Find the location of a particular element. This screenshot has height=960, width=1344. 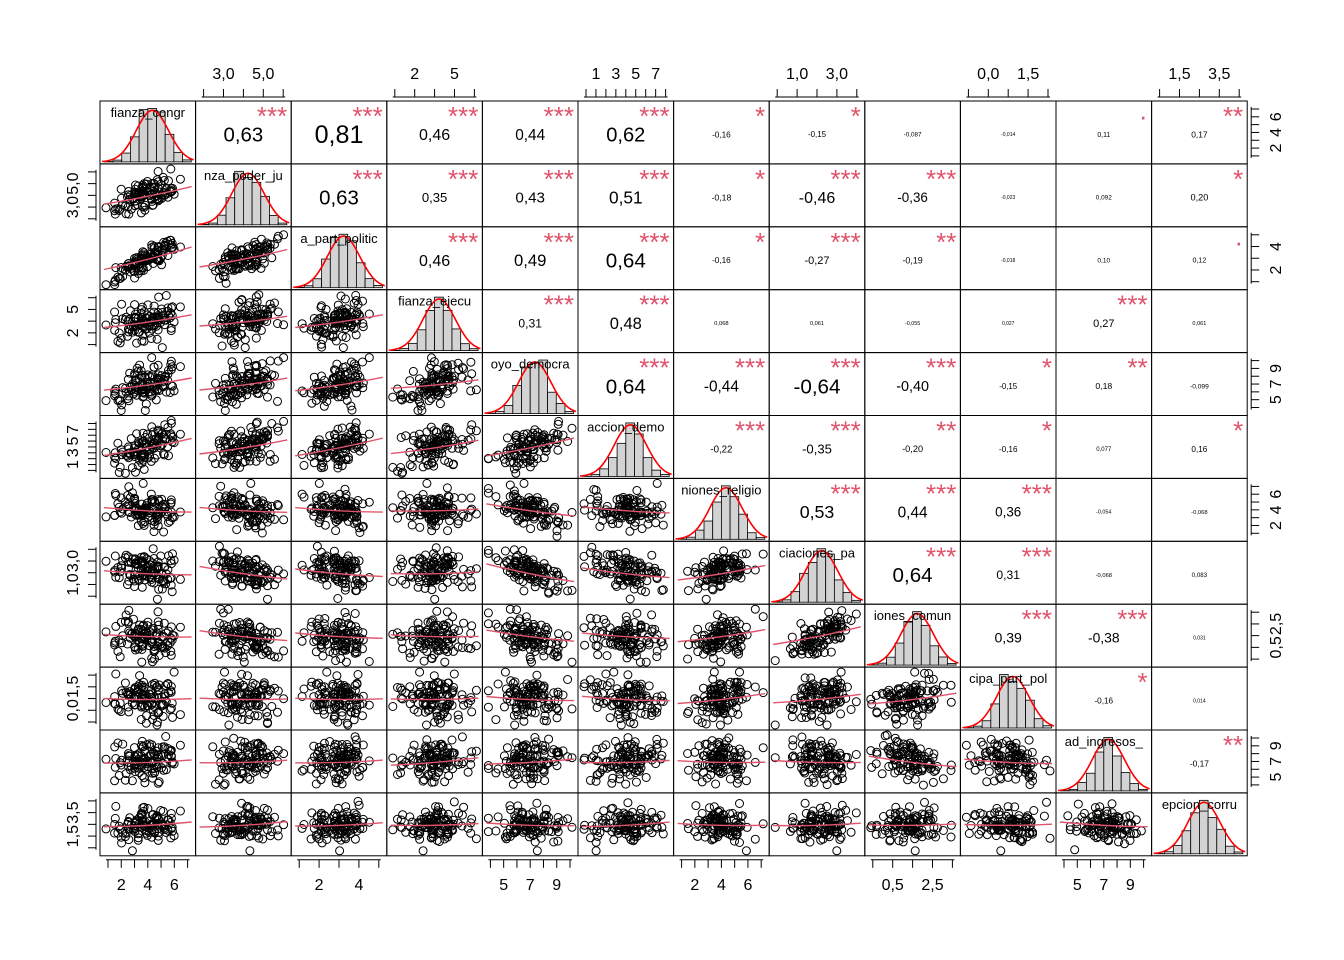

panel-8-11: -0,068 is located at coordinates (1104, 572).